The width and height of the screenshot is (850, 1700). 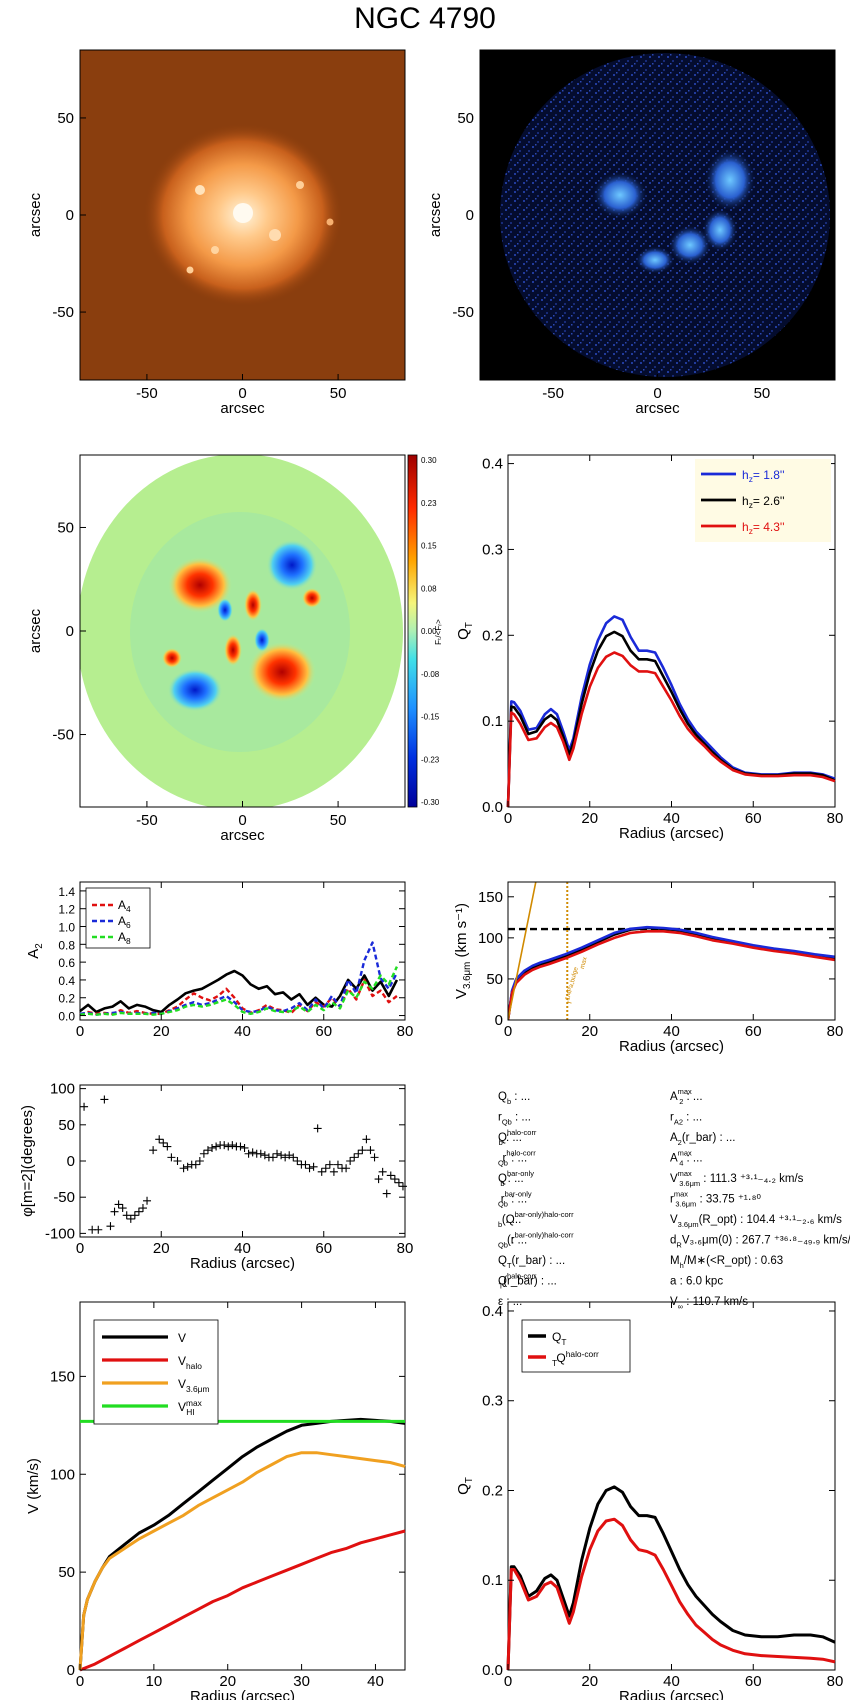 I want to click on param-right: V3.6μm(R_opt) : 104.4 ⁺³·¹₋₂.₆ km/s, so click(x=756, y=1221).